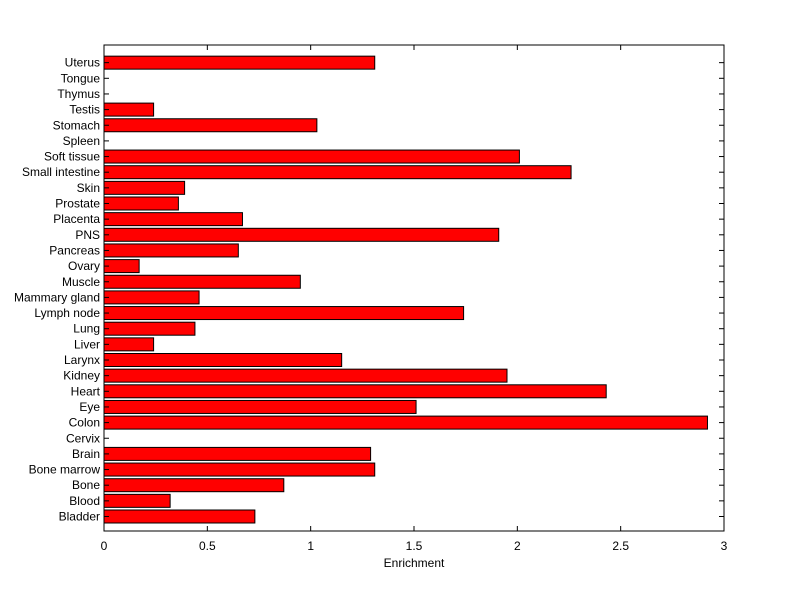 This screenshot has height=599, width=800. I want to click on bar-liver, so click(129, 344).